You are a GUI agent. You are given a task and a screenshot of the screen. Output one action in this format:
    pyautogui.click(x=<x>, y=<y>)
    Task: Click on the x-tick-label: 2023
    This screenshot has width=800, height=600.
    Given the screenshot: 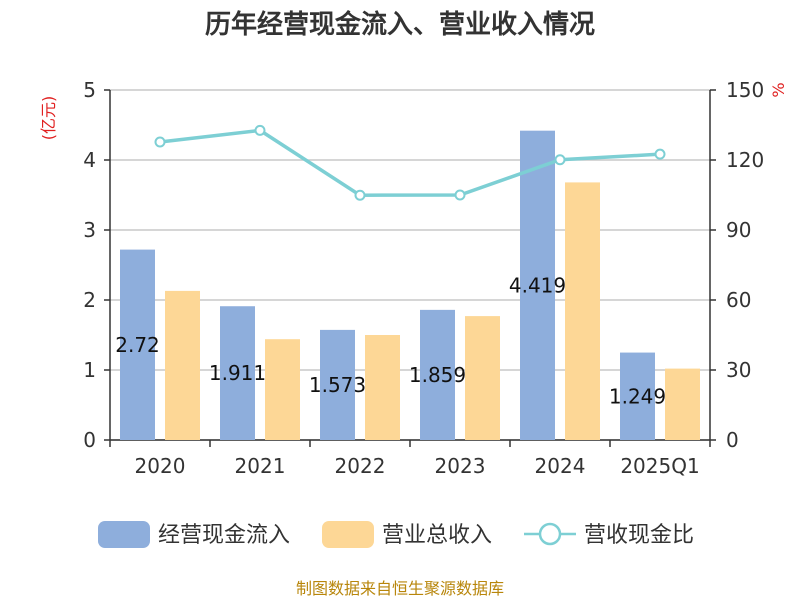 What is the action you would take?
    pyautogui.click(x=460, y=466)
    